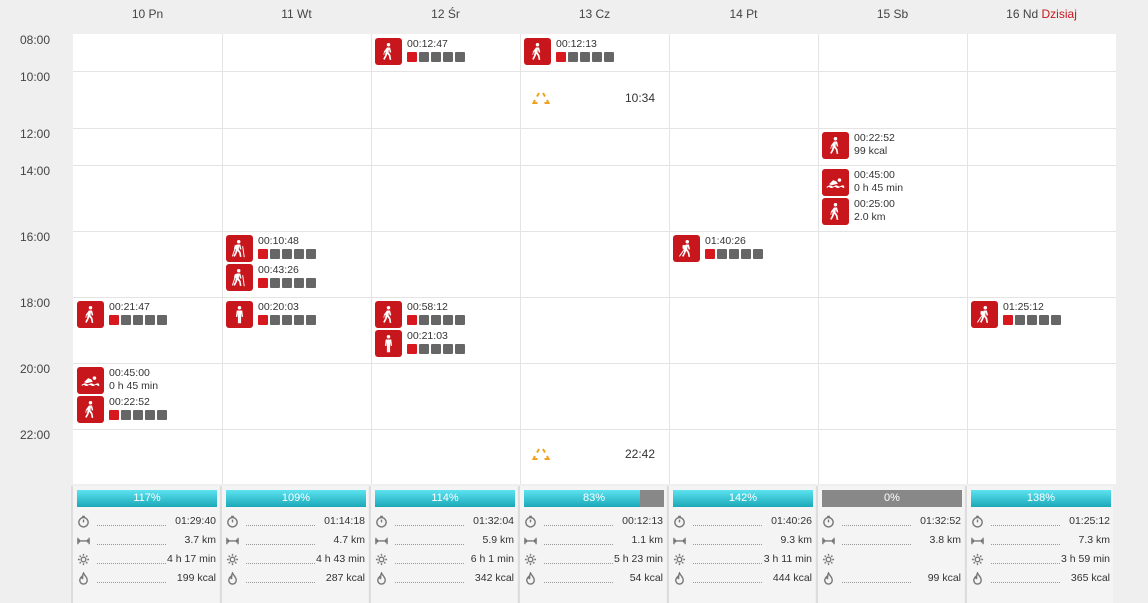 This screenshot has height=603, width=1148. I want to click on activity-entry: 00:22:52 99 kcal, so click(858, 146).